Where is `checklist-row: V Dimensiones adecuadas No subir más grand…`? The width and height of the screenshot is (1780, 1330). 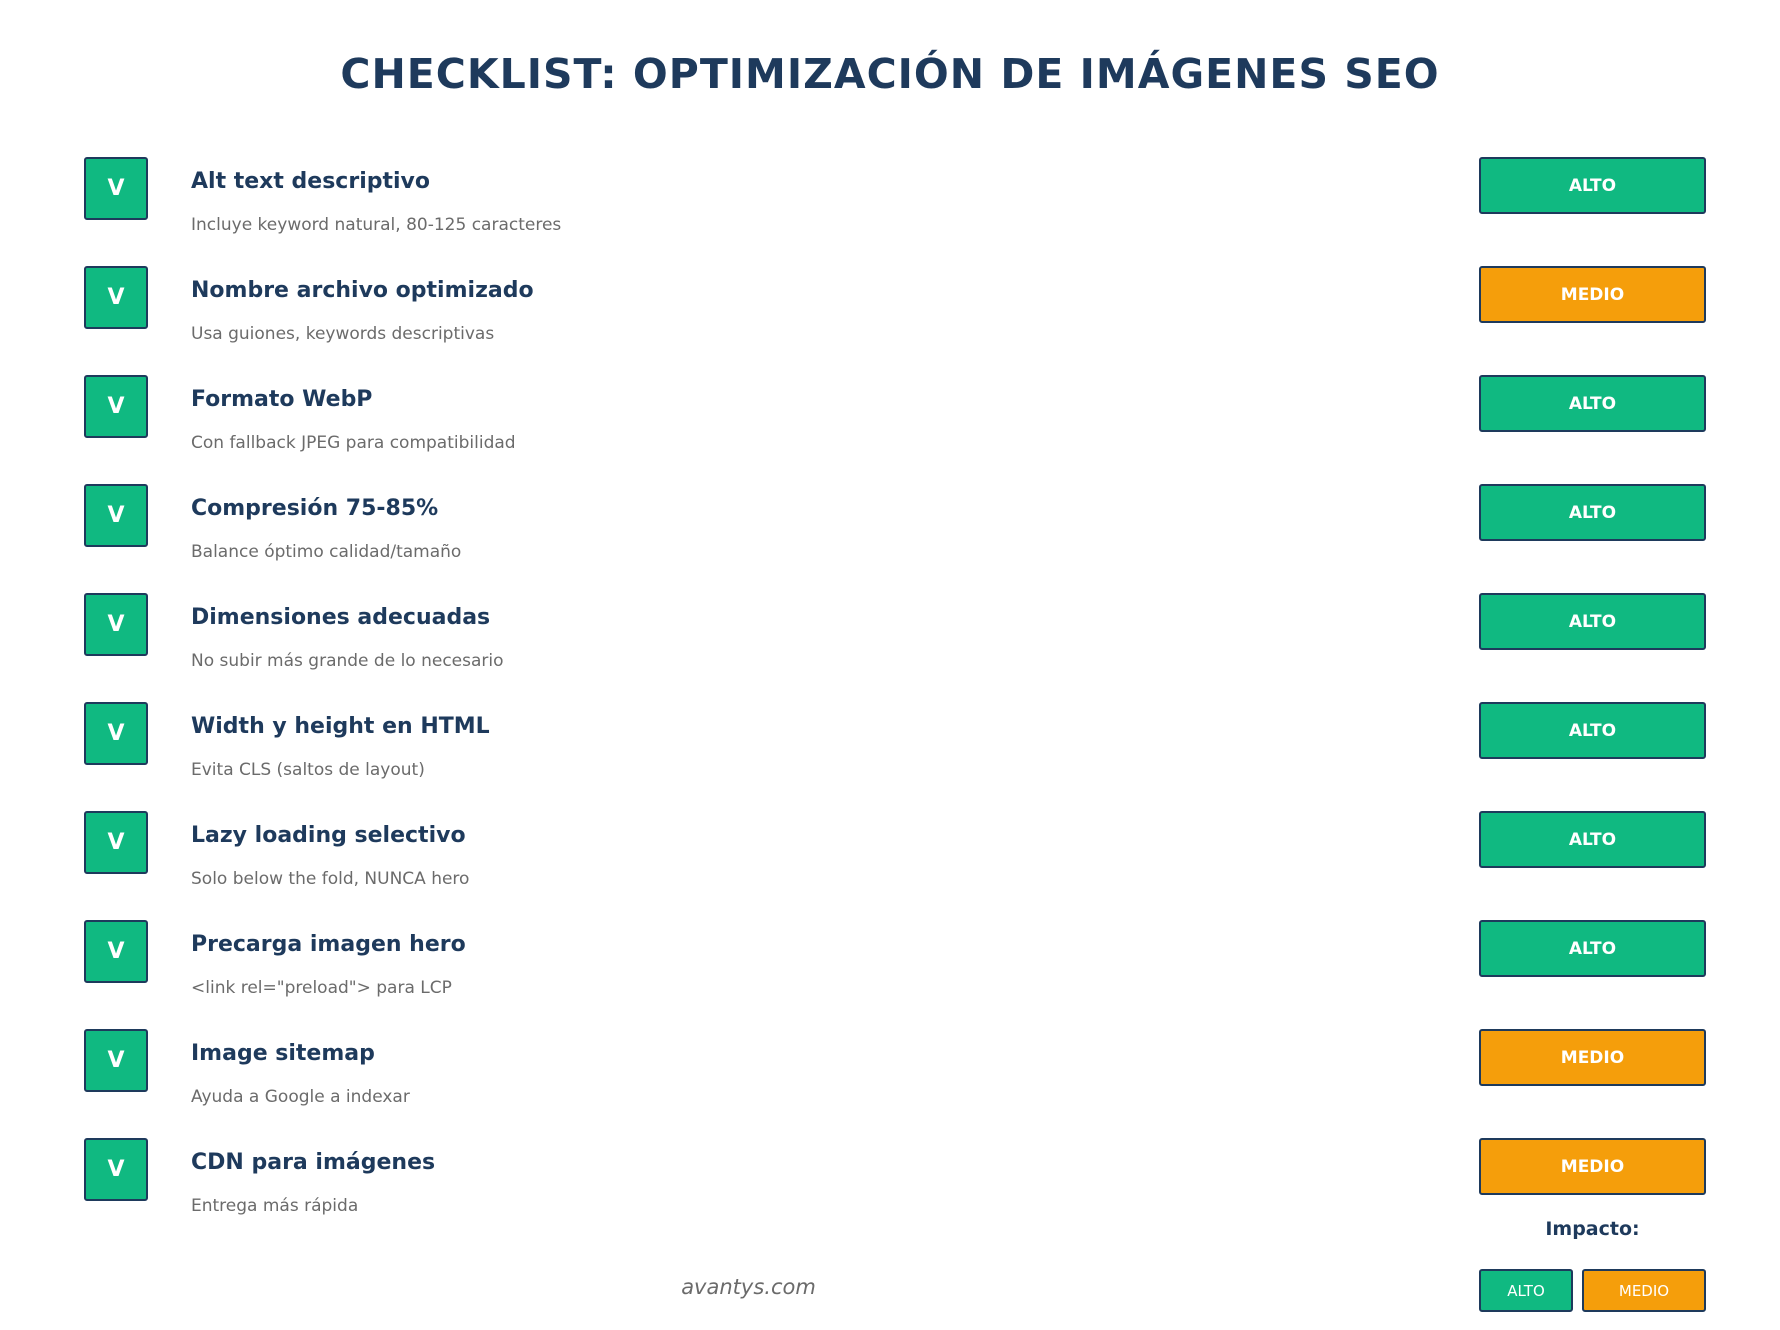
checklist-row: V Dimensiones adecuadas No subir más grand… is located at coordinates (890, 643).